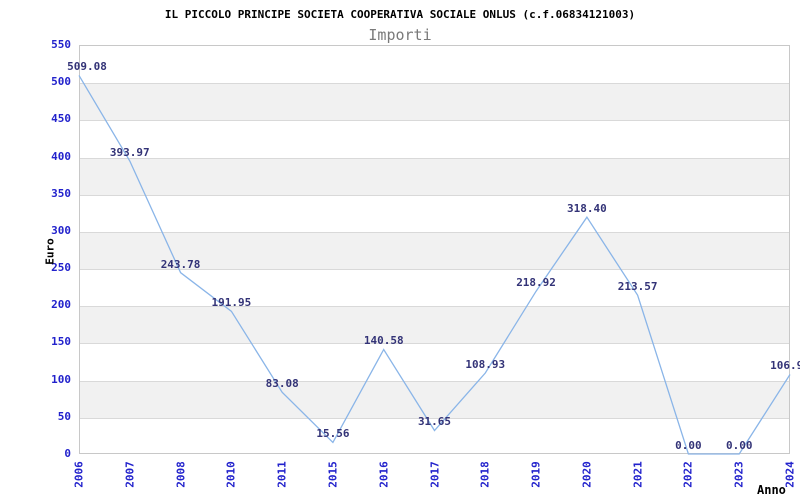  Describe the element at coordinates (231, 474) in the screenshot. I see `x-tick-label: 2010` at that location.